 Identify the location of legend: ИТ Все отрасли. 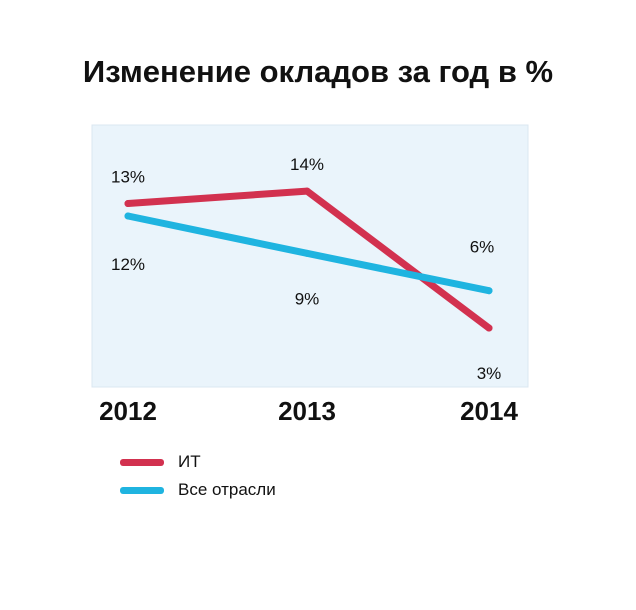
(198, 476).